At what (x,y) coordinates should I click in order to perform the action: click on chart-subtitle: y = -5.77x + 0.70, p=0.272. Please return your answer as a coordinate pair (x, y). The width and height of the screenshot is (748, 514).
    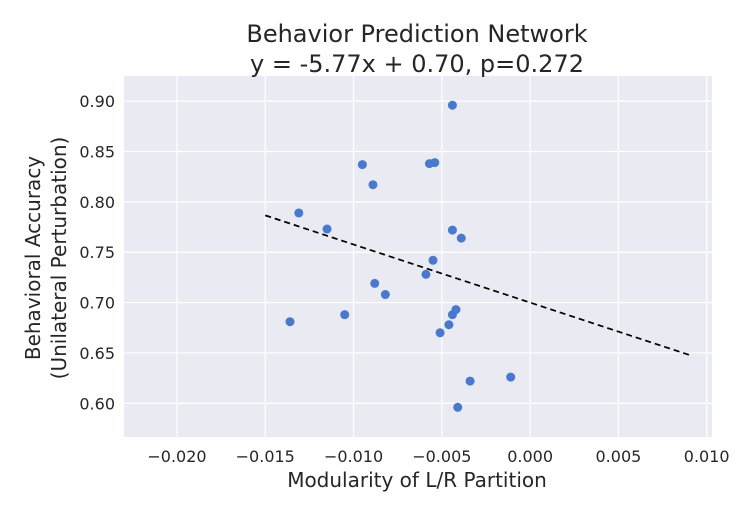
    Looking at the image, I should click on (417, 64).